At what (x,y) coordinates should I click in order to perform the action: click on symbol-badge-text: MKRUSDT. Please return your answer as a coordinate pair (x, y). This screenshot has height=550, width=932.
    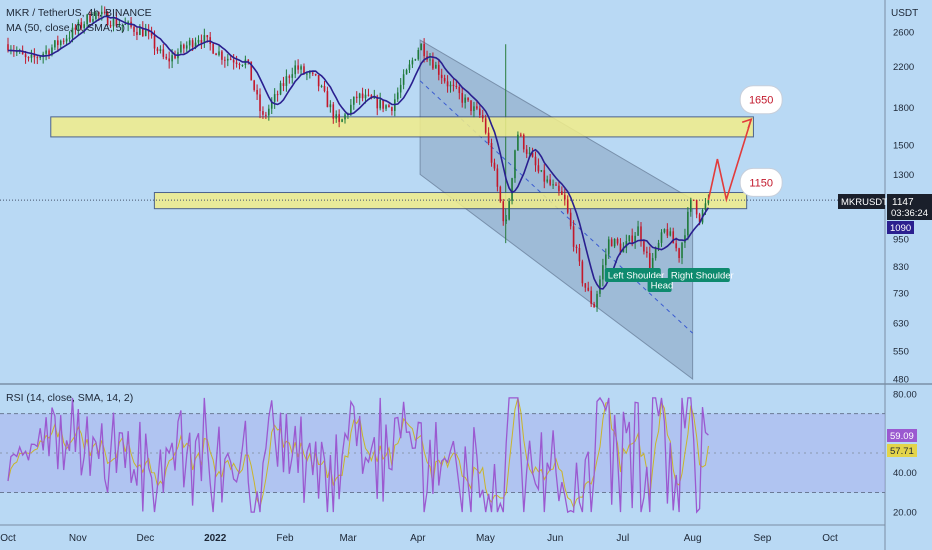
    Looking at the image, I should click on (864, 202).